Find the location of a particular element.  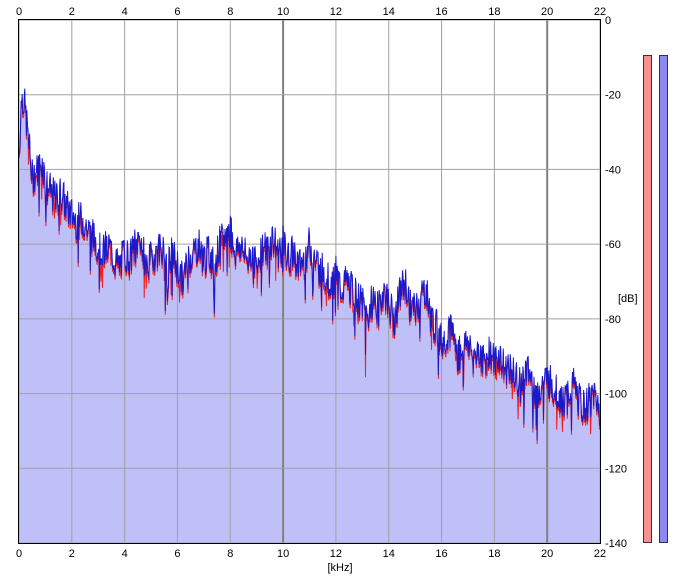

x-tick-label-top: 6 is located at coordinates (177, 12).